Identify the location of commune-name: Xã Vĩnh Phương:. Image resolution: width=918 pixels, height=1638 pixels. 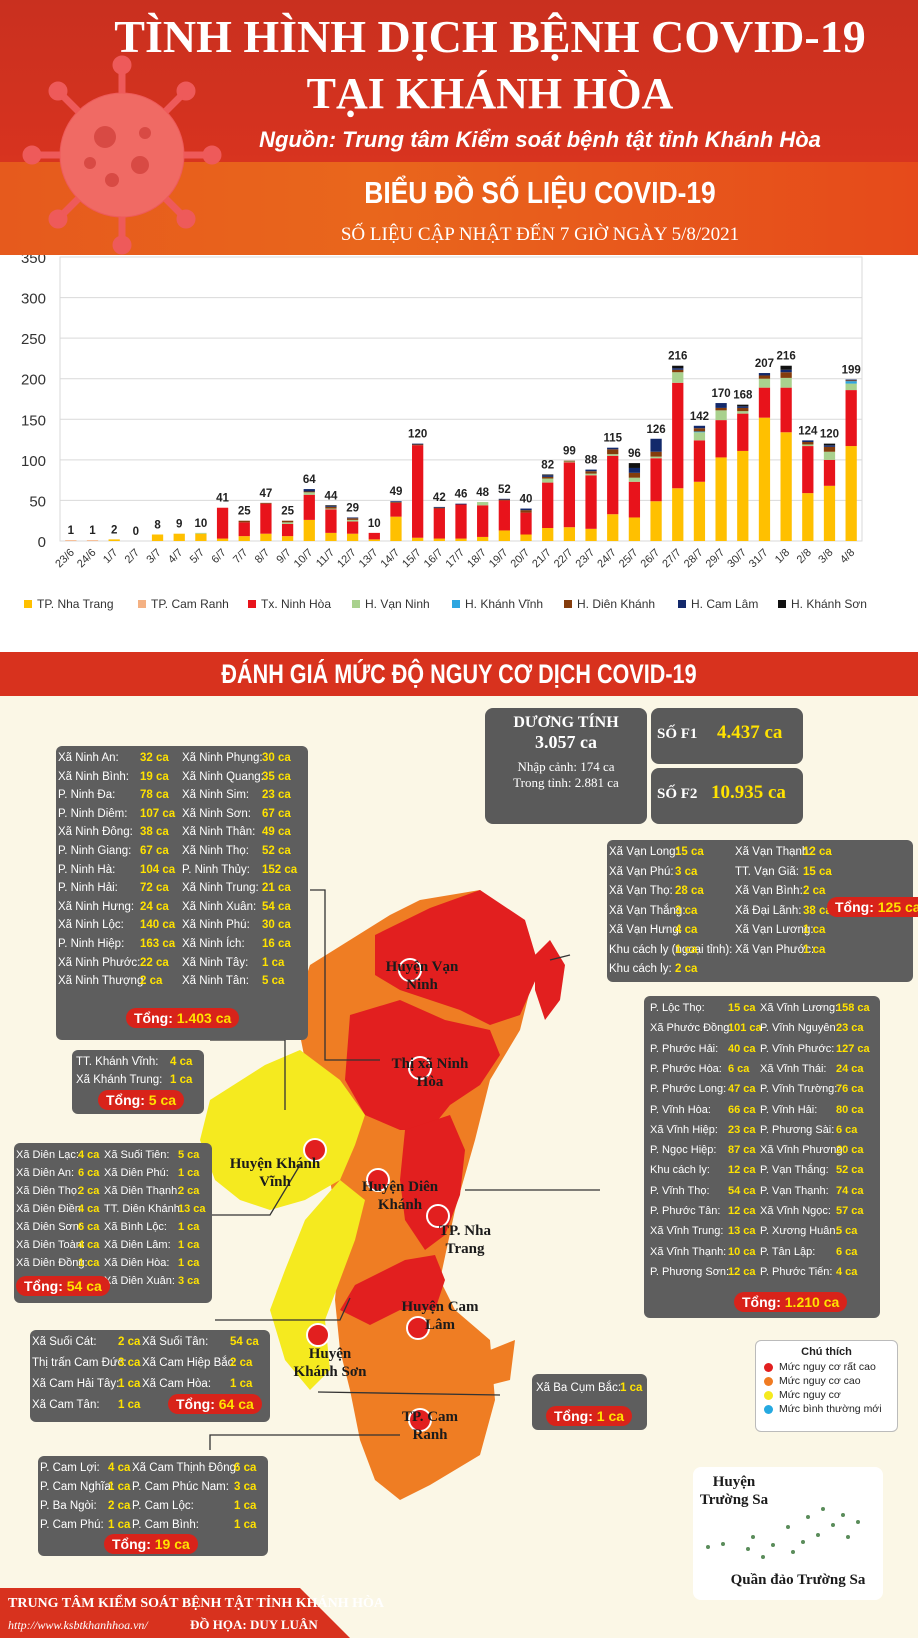
(803, 1150).